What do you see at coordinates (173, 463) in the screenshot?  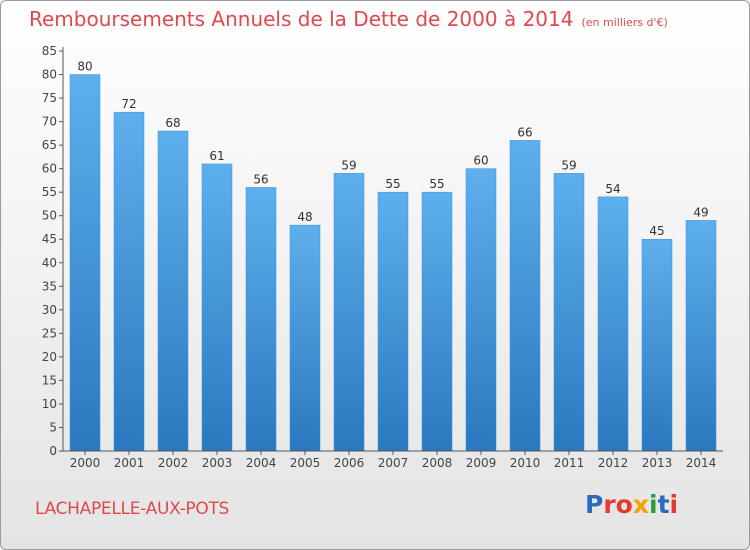 I see `x-tick-label: 2002` at bounding box center [173, 463].